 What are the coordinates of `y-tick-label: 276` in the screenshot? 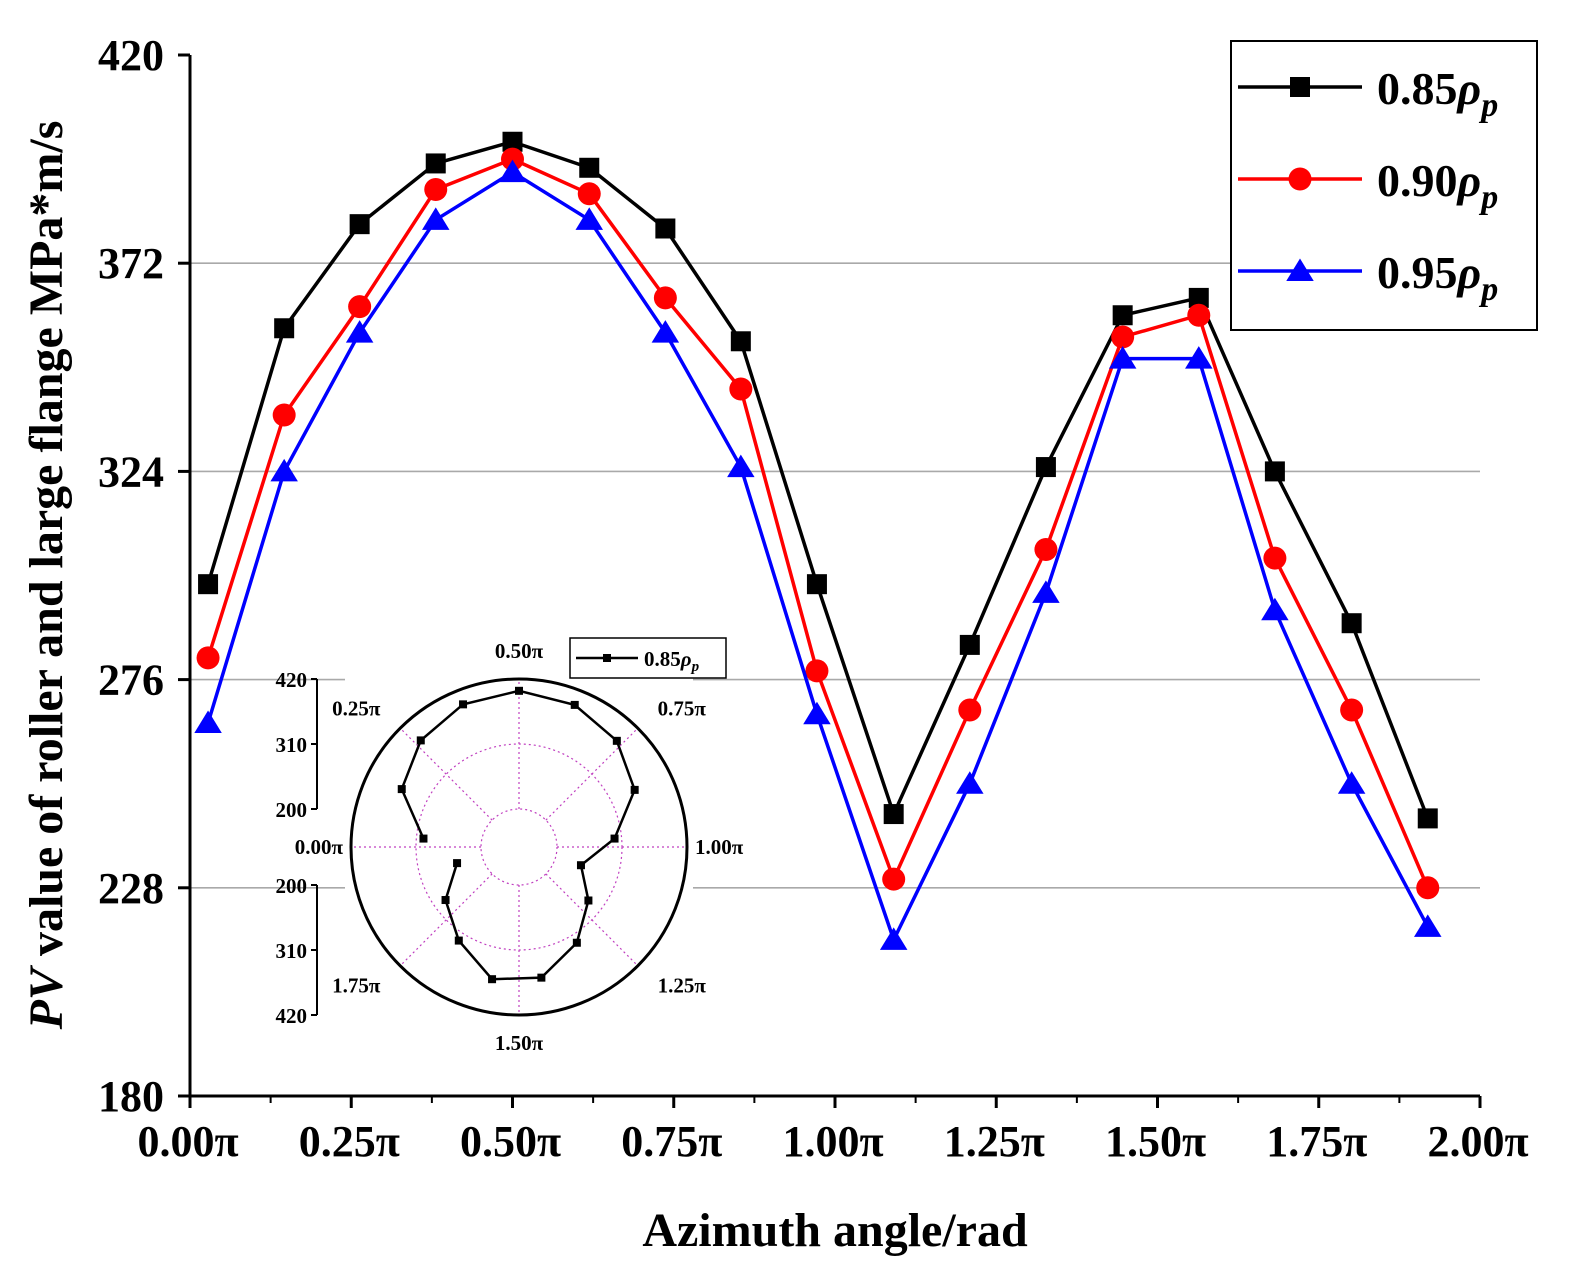 It's located at (131, 680).